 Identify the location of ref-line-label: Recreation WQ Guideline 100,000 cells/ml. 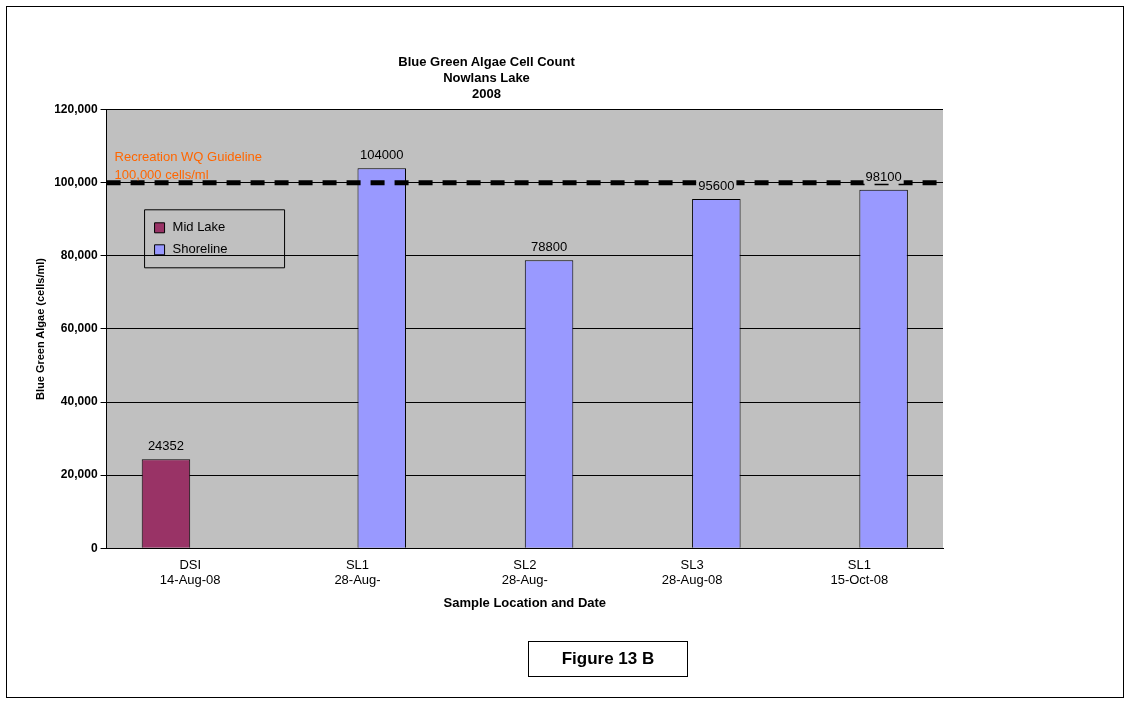
(188, 165).